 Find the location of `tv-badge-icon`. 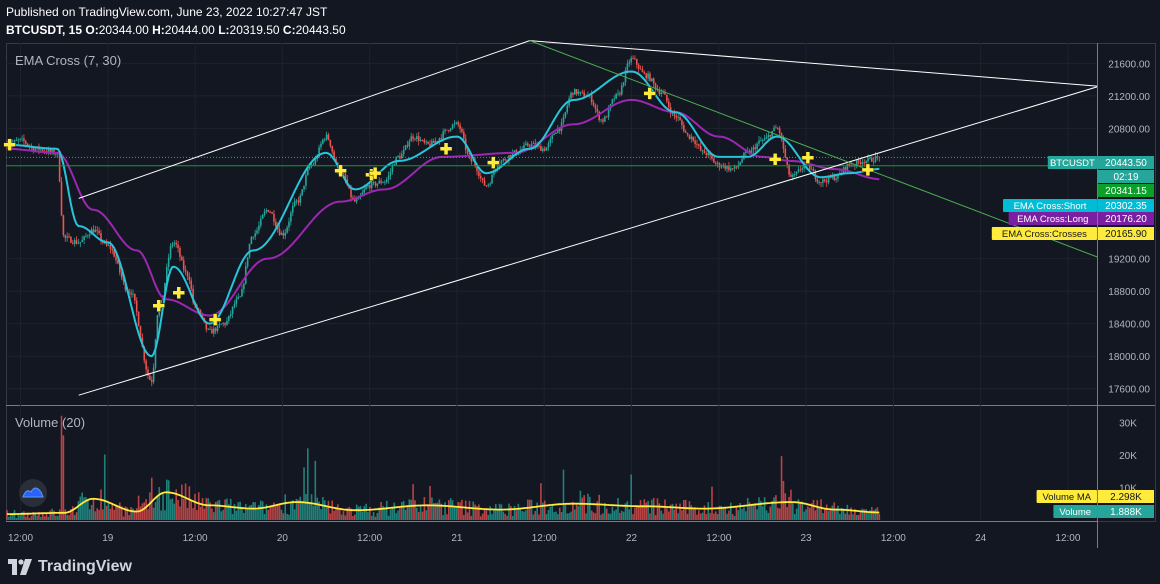

tv-badge-icon is located at coordinates (33, 493).